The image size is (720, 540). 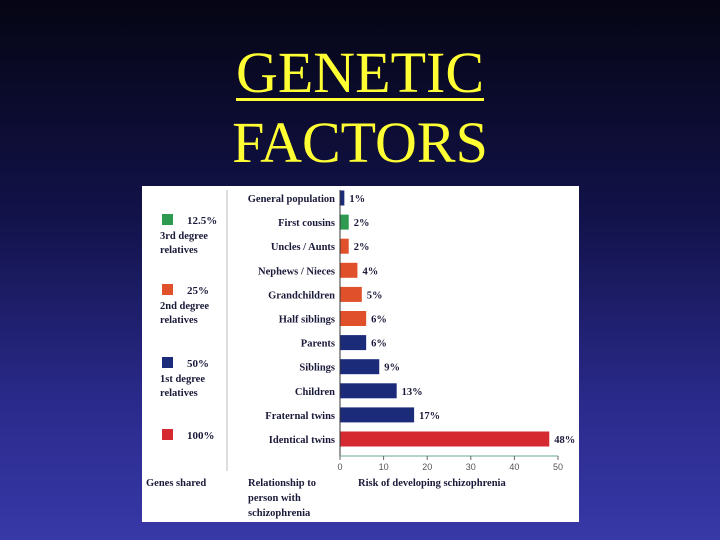 What do you see at coordinates (427, 467) in the screenshot?
I see `x-tick-label: 20` at bounding box center [427, 467].